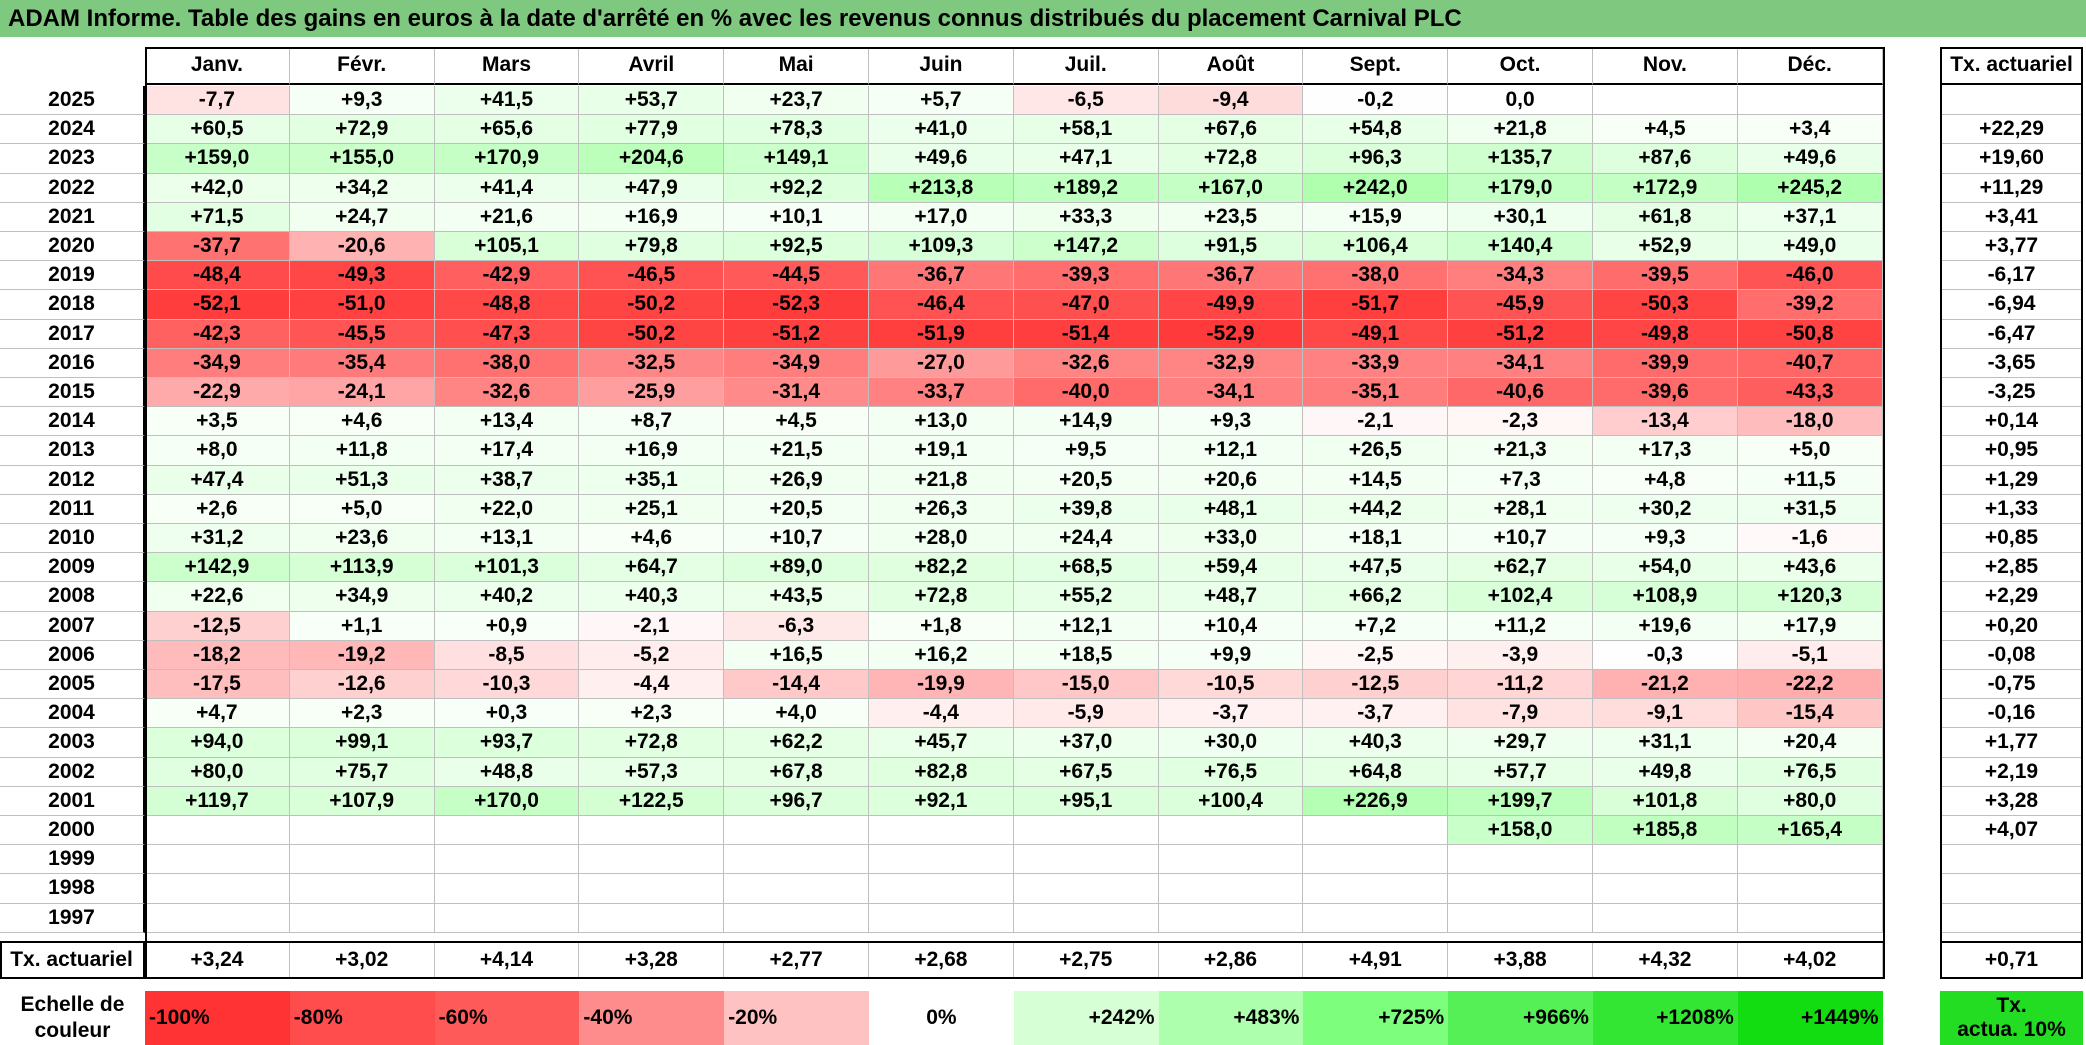 The height and width of the screenshot is (1045, 2086). I want to click on footer-rate-cell: +2,75, so click(1086, 959).